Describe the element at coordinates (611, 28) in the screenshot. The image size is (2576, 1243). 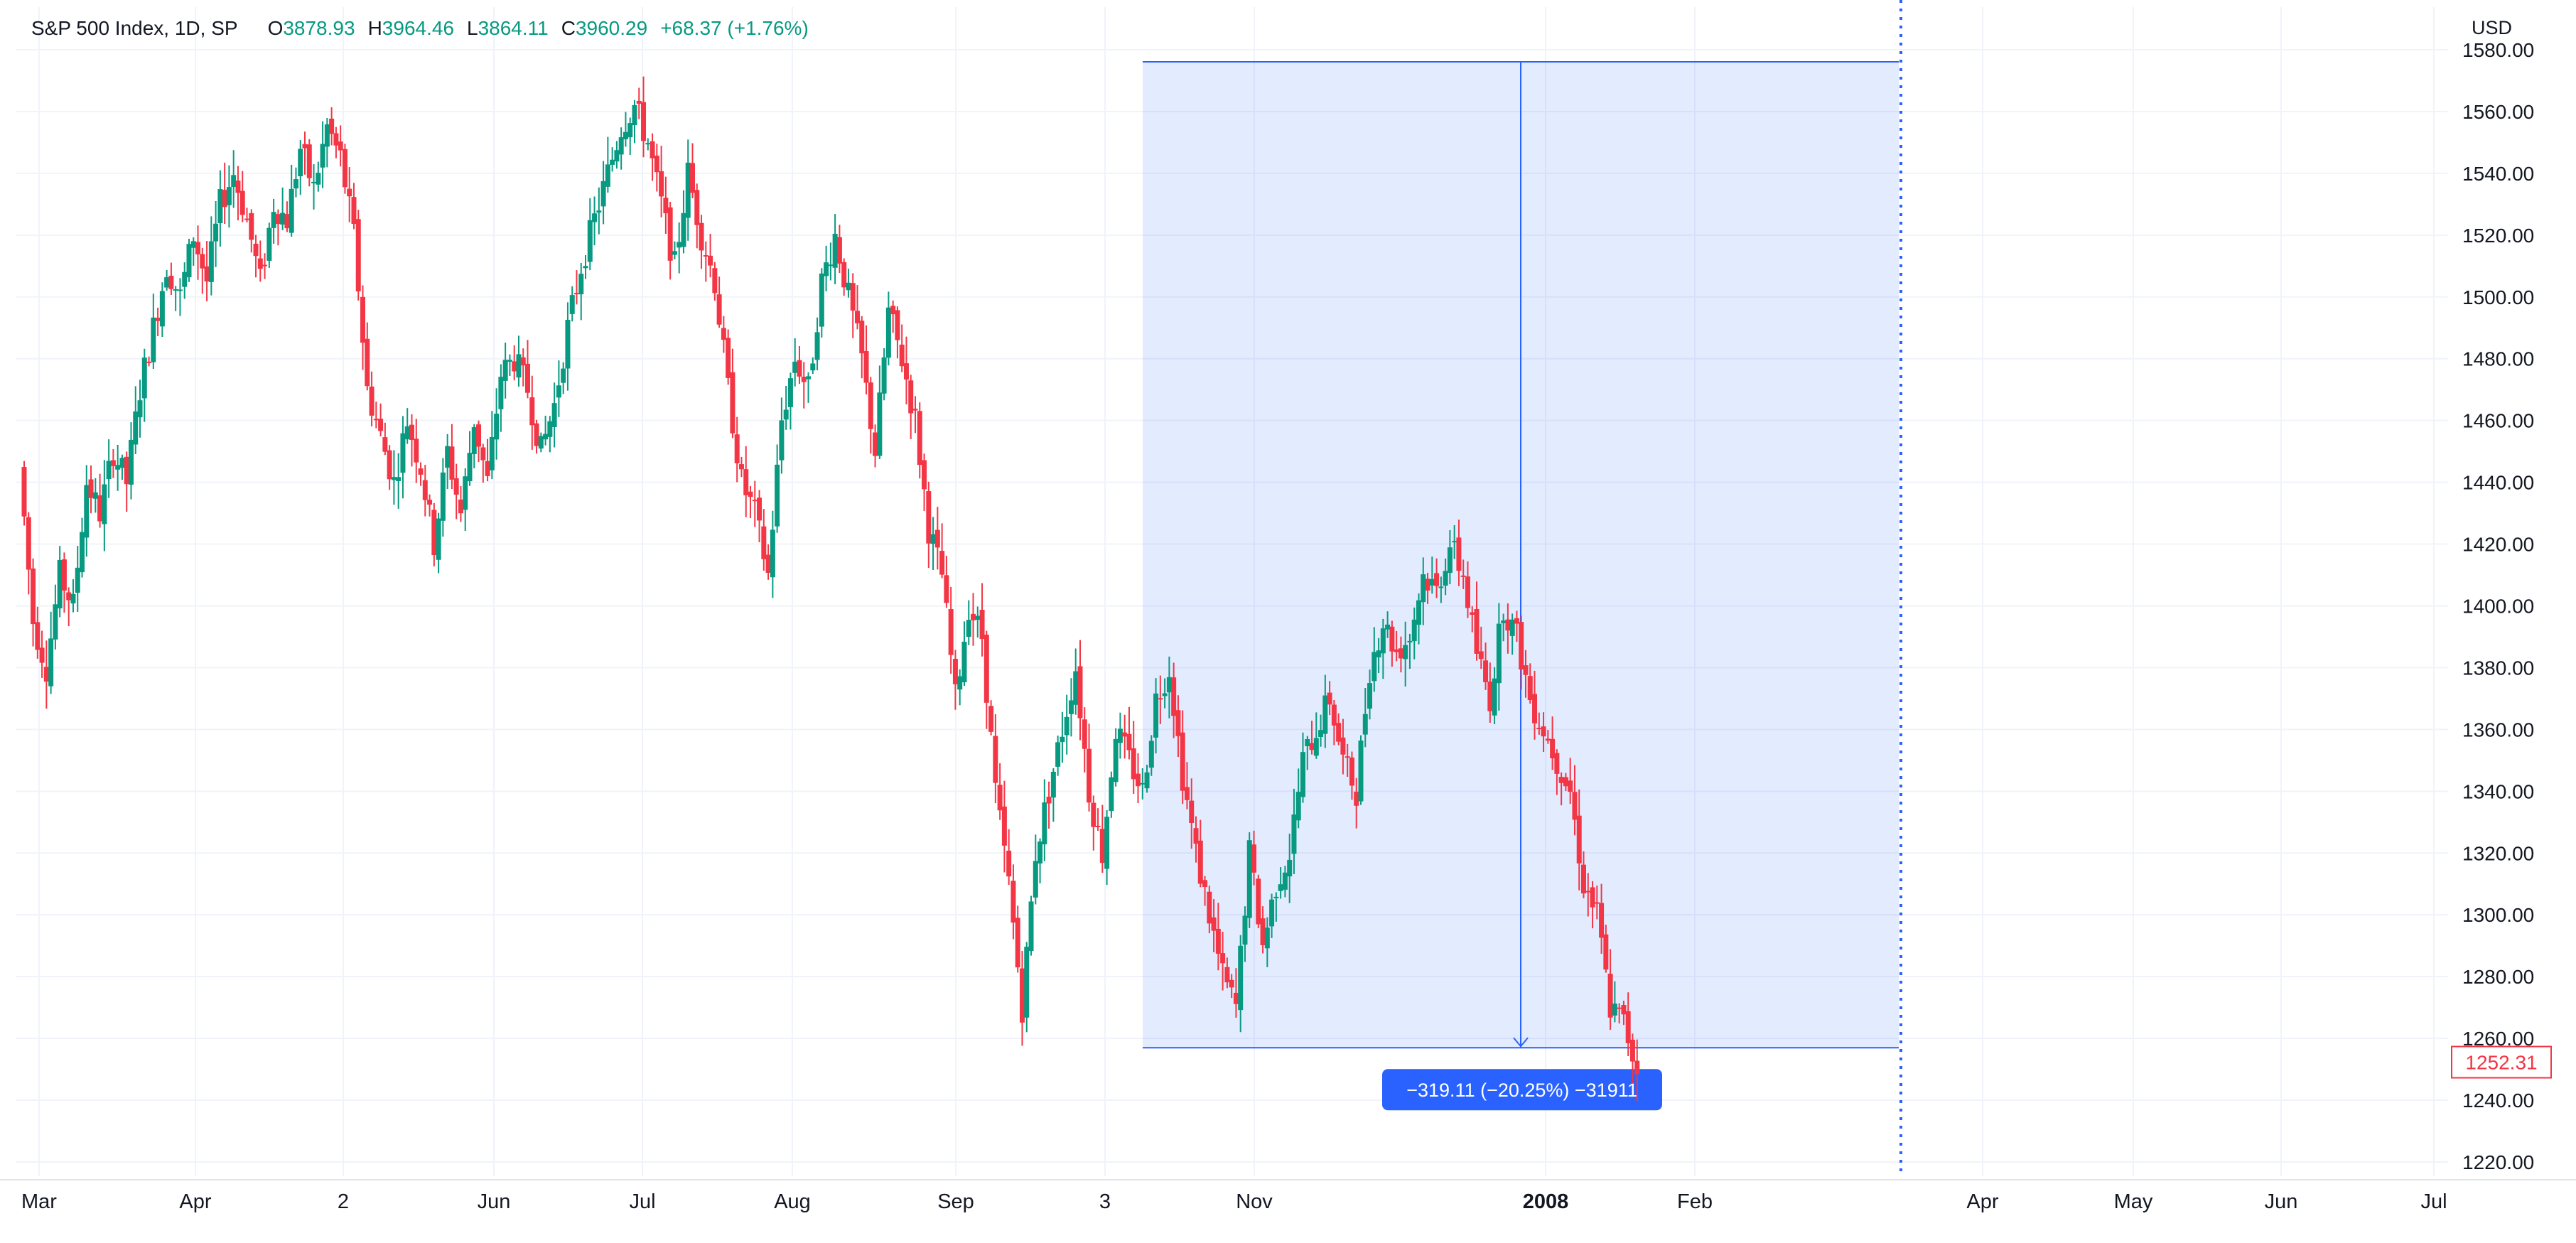
I see `close-value: 3960.29` at that location.